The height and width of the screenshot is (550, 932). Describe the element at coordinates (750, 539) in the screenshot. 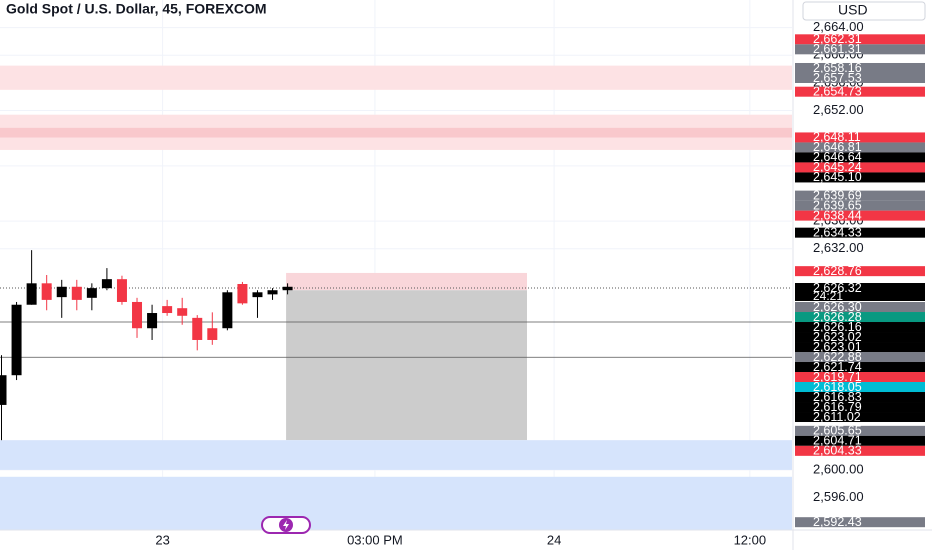

I see `x-tick-label: 12:00` at that location.